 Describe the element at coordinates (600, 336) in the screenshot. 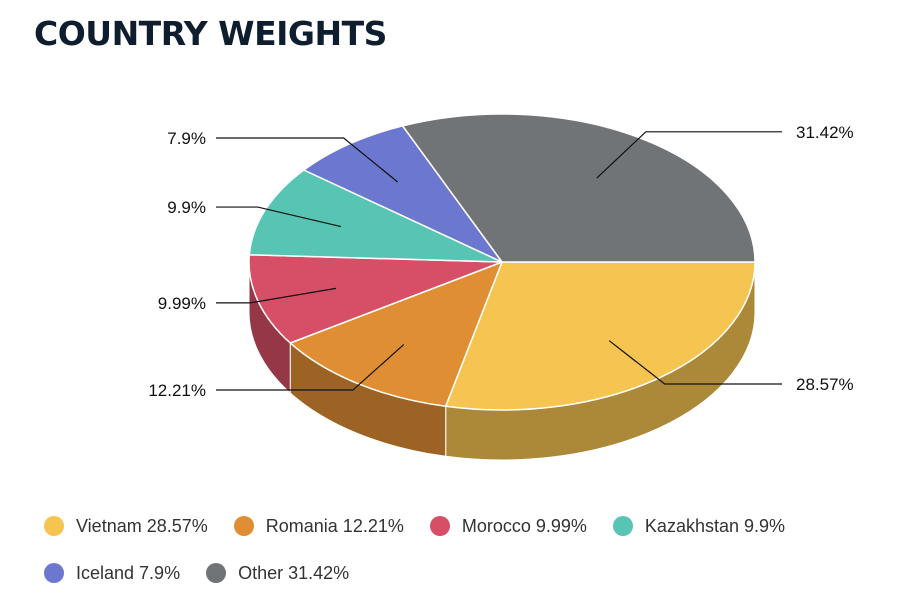

I see `pie-slice-vietnam` at that location.